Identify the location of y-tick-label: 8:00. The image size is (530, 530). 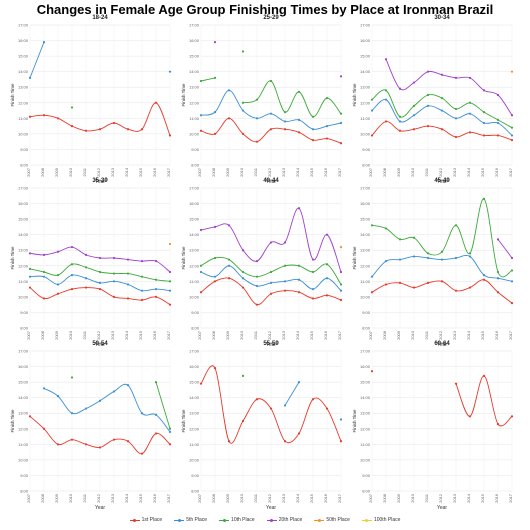
(195, 328).